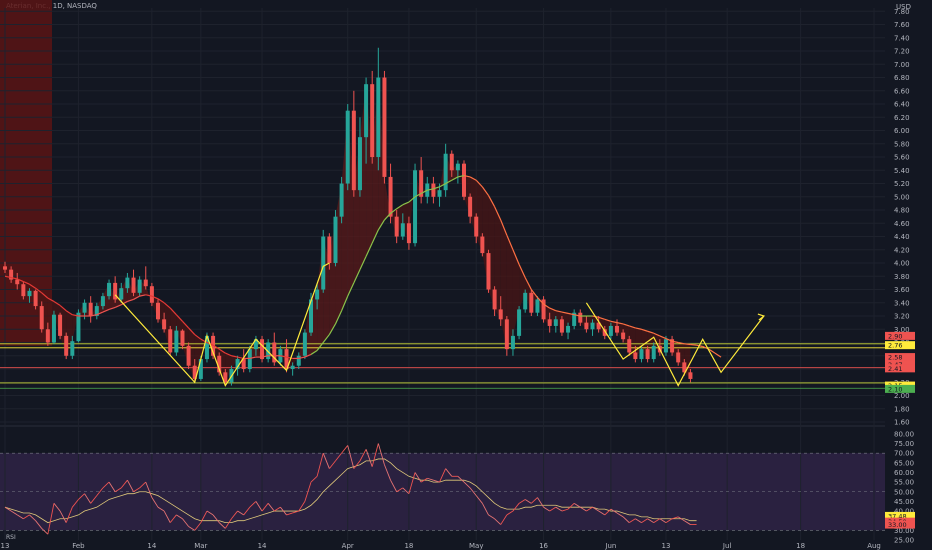 The image size is (932, 550). I want to click on rsi-tag: 33.00, so click(900, 524).